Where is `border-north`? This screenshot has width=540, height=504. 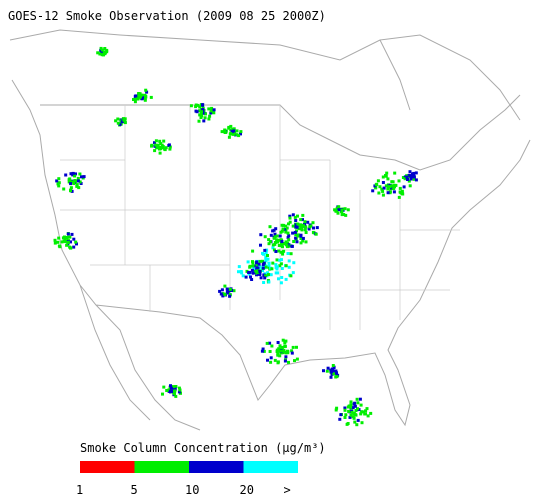
border-north is located at coordinates (280, 132).